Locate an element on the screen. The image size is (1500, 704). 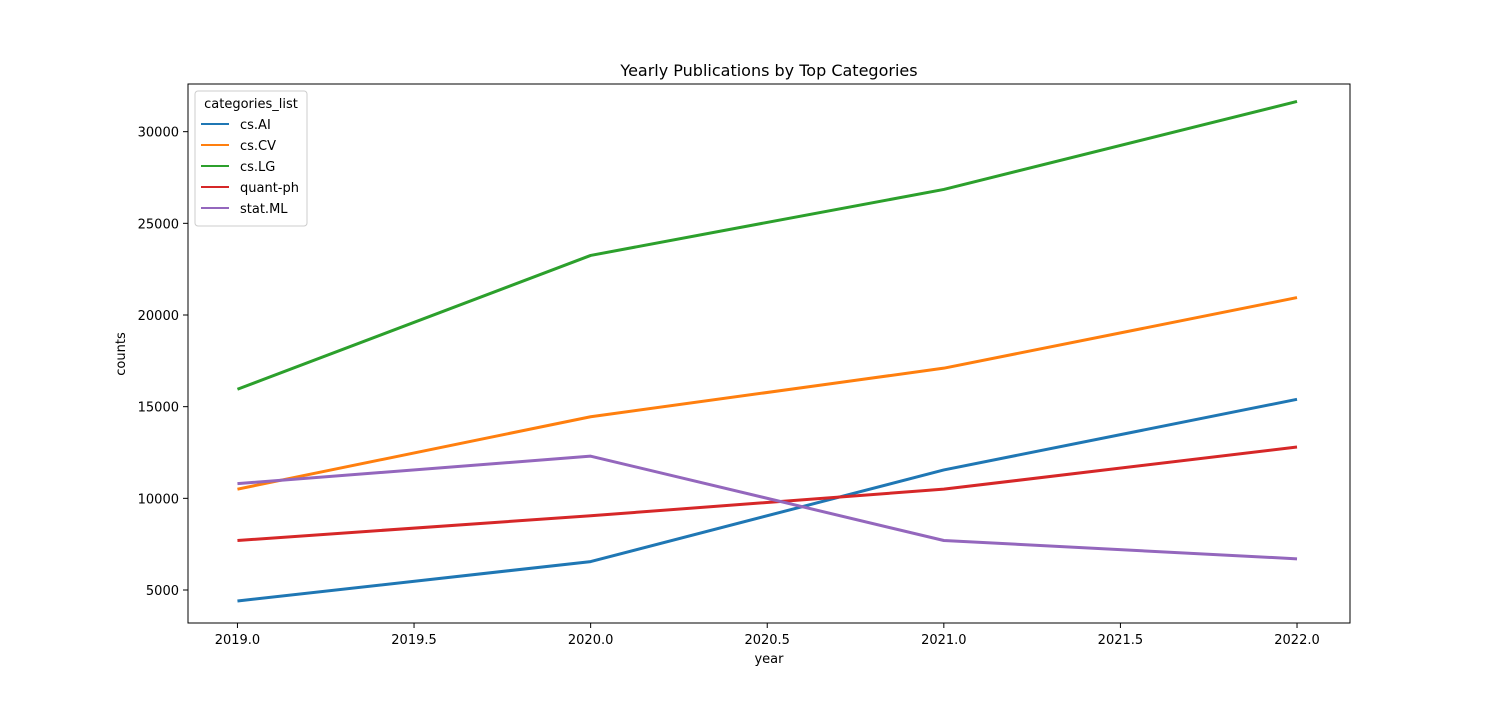
x-tick-label: 2022.0 is located at coordinates (1297, 640).